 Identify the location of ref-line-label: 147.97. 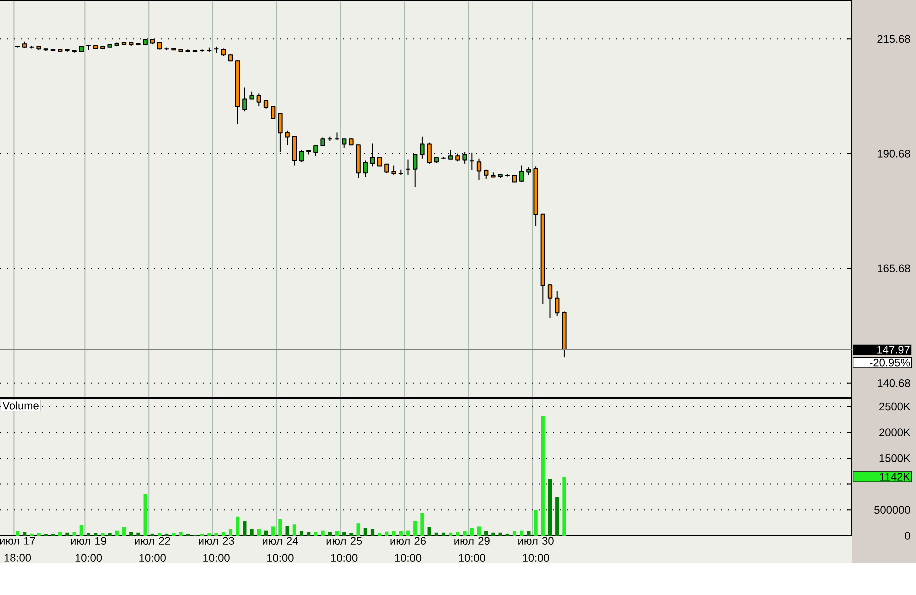
(894, 350).